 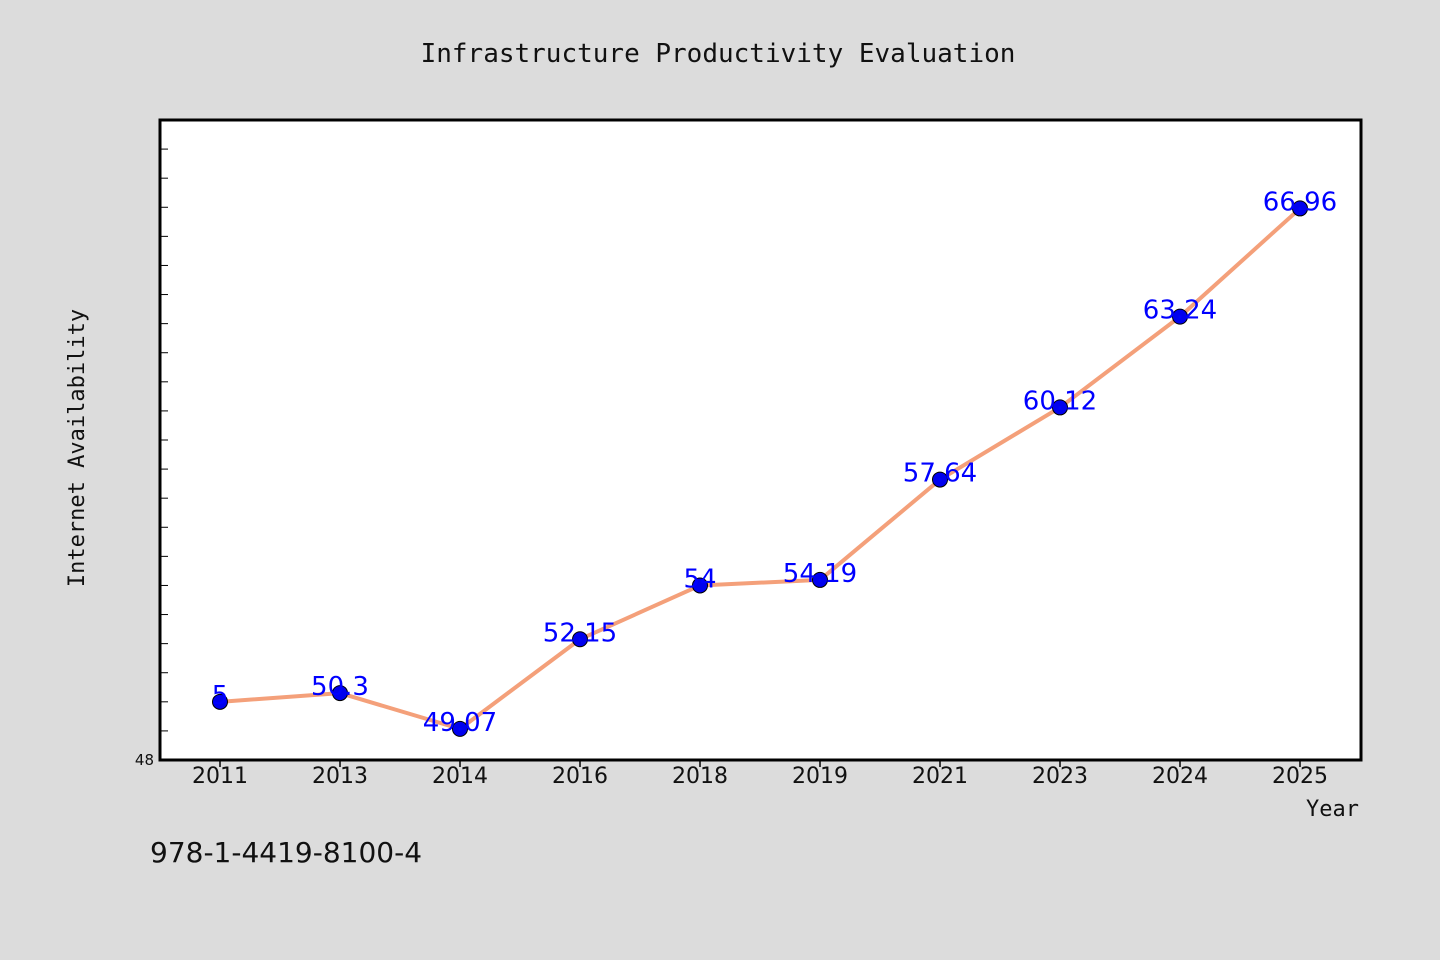 What do you see at coordinates (144, 760) in the screenshot?
I see `y-tick-label: 48` at bounding box center [144, 760].